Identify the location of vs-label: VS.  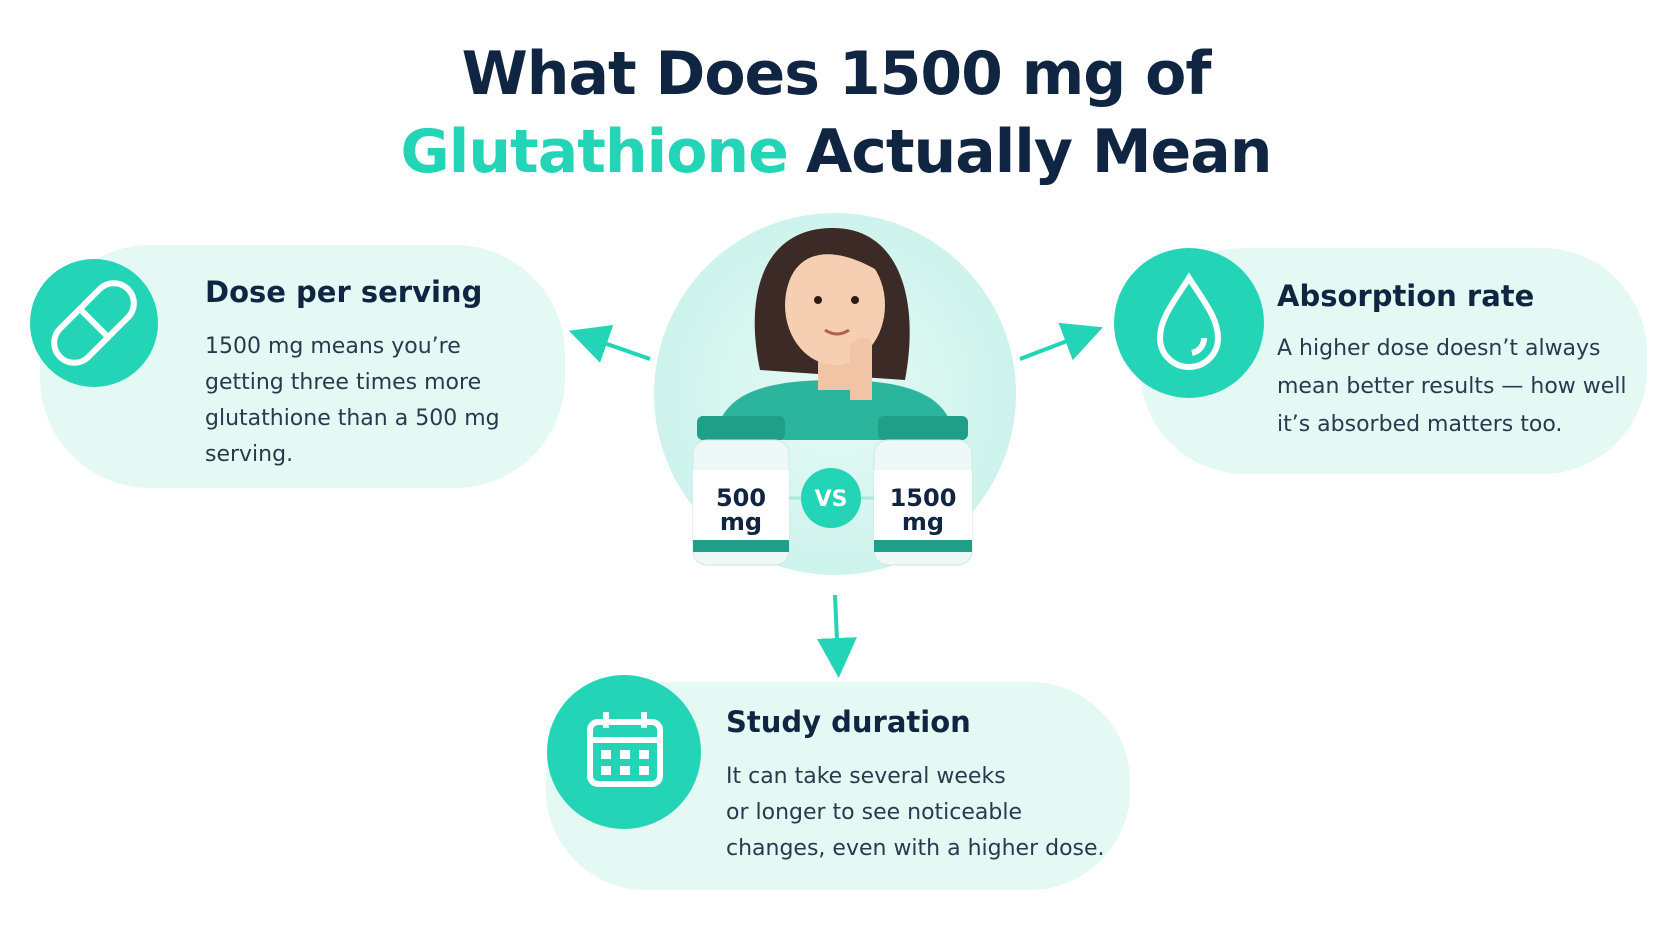
(831, 499).